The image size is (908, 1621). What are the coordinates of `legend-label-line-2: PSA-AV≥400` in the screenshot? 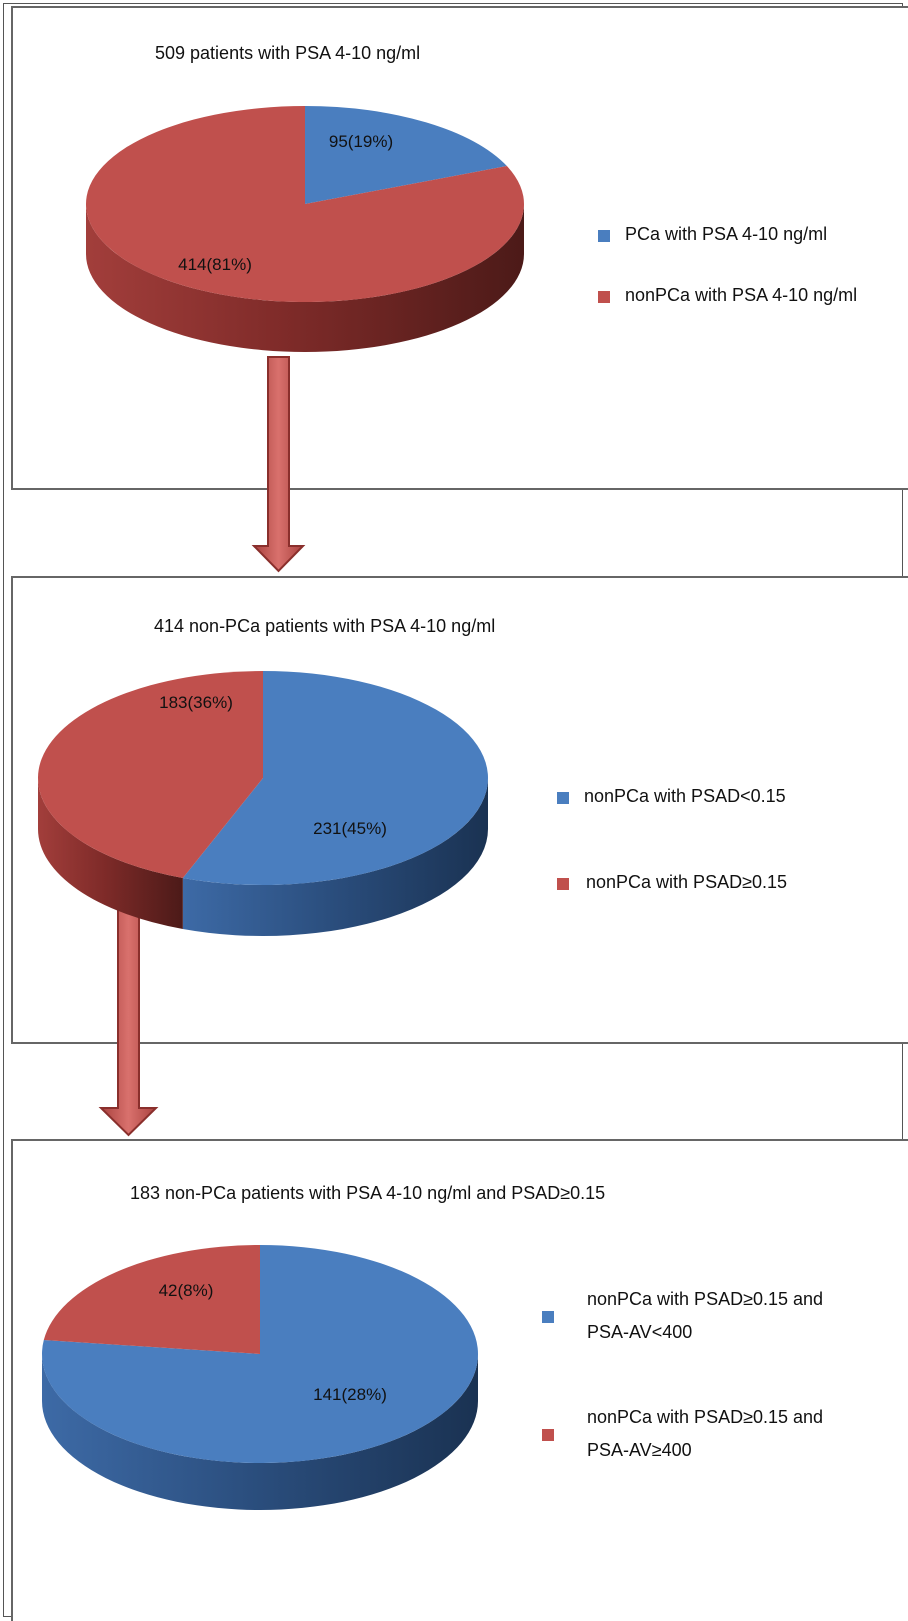 It's located at (639, 1450).